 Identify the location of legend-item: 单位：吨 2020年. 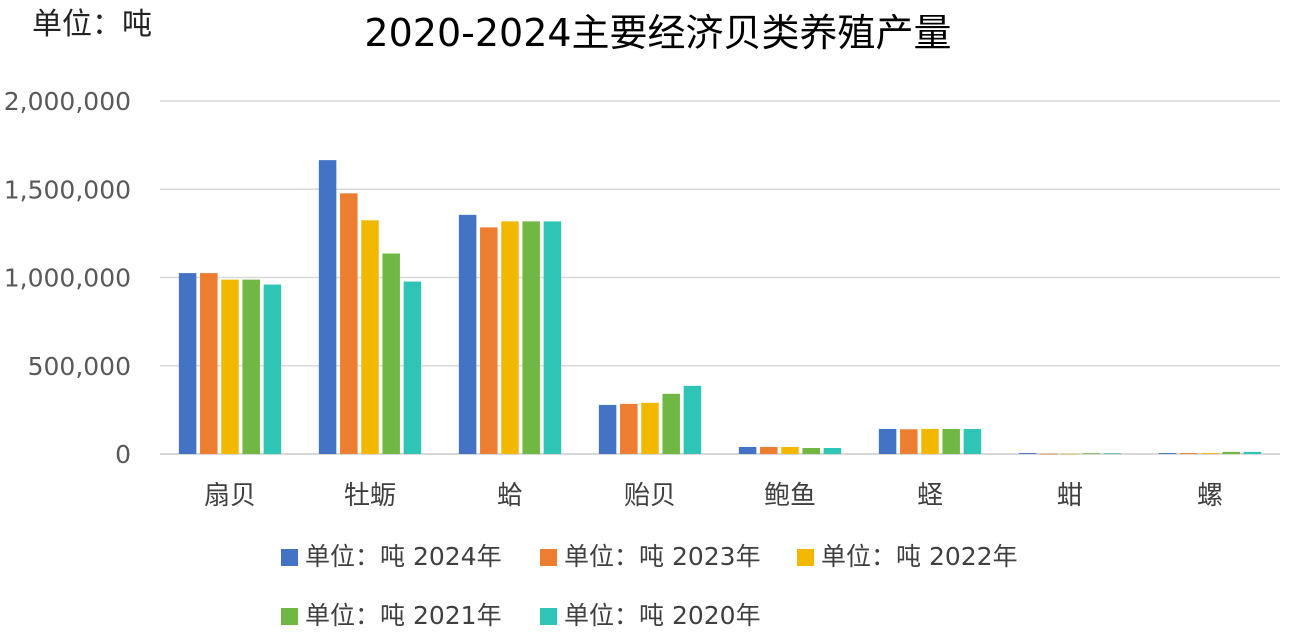
(650, 615).